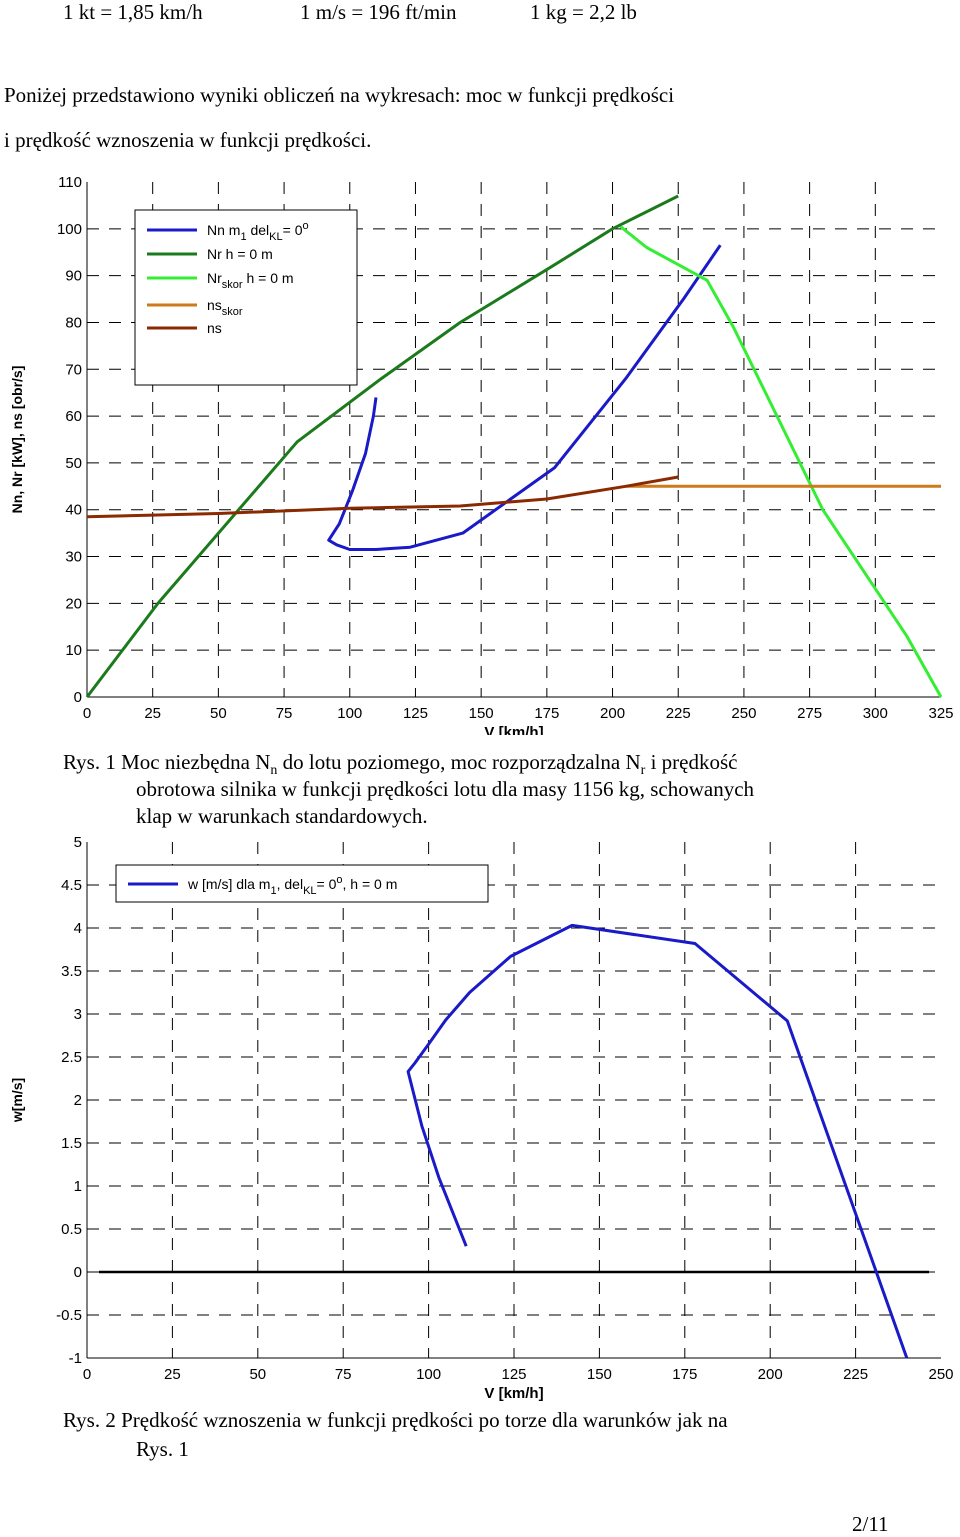 The height and width of the screenshot is (1537, 960). What do you see at coordinates (73, 650) in the screenshot?
I see `y-tick-label: 10` at bounding box center [73, 650].